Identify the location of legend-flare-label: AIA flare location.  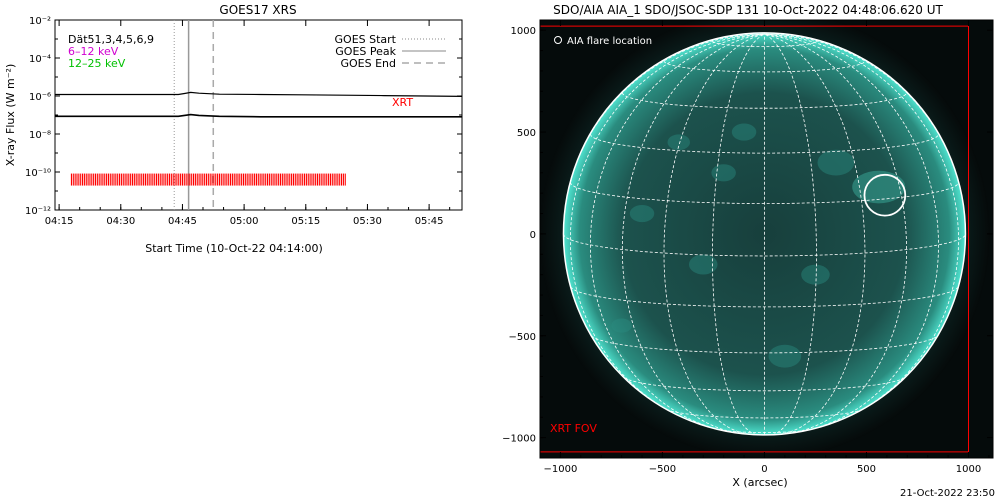
(609, 41).